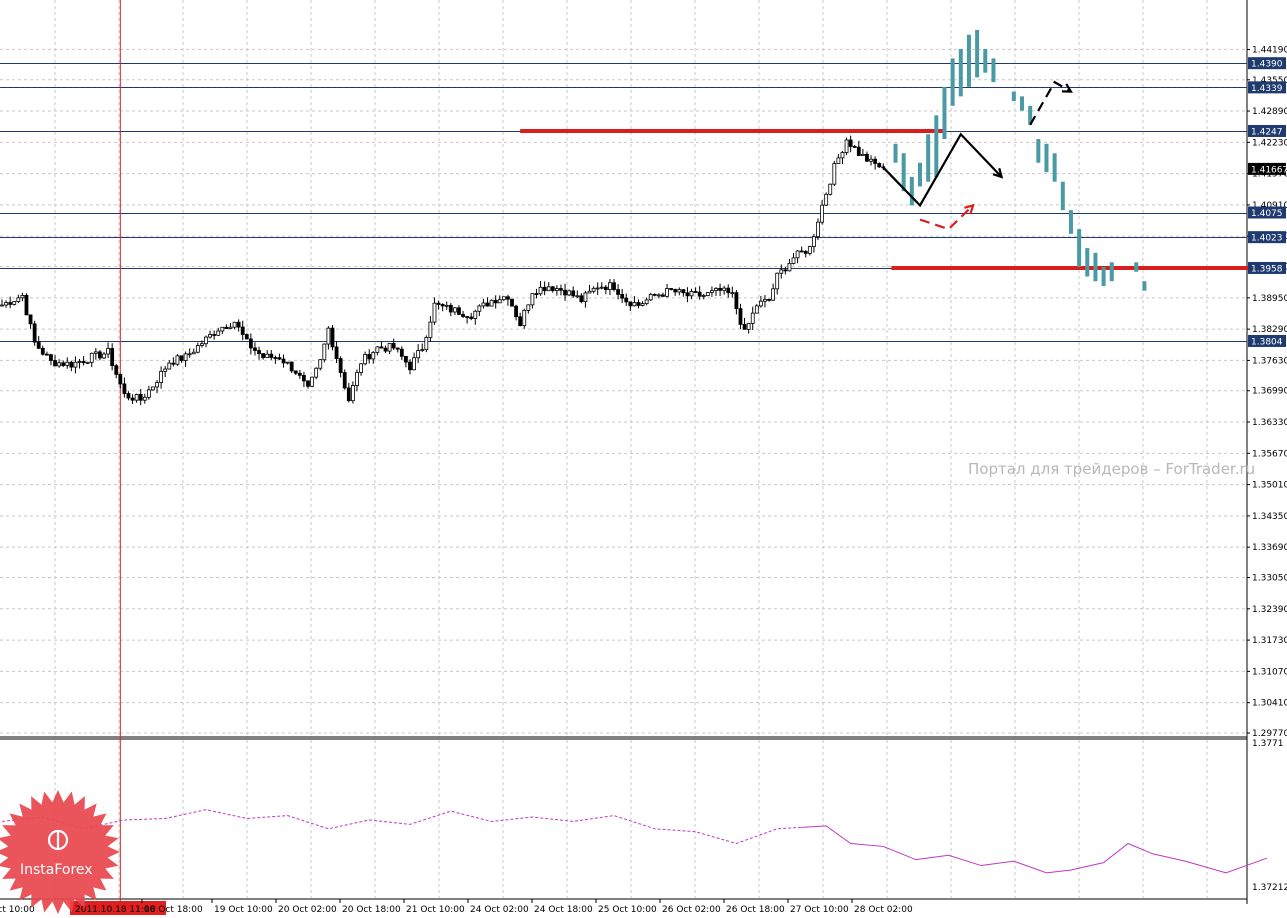  What do you see at coordinates (1269, 170) in the screenshot?
I see `price-label-text: 1.41667` at bounding box center [1269, 170].